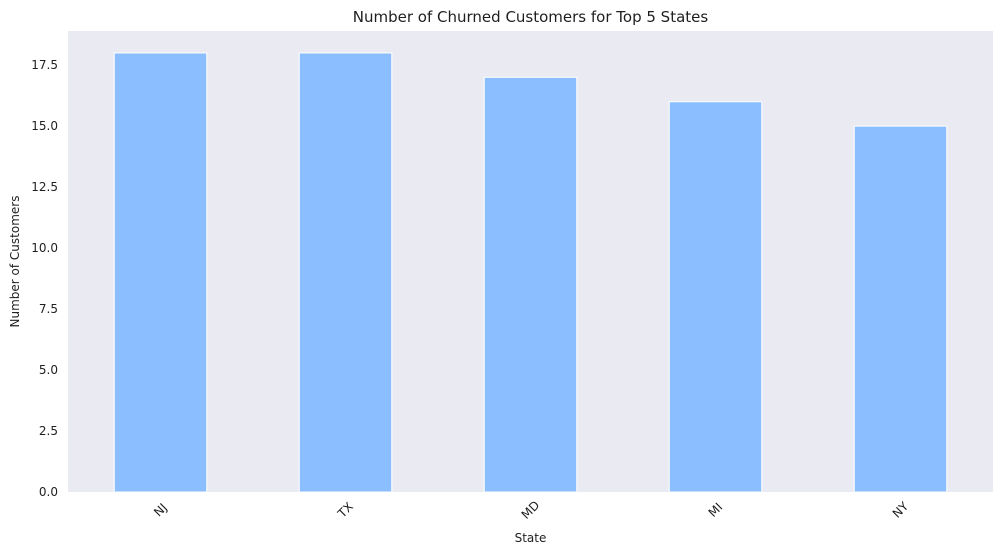  I want to click on bar-nj, so click(160, 272).